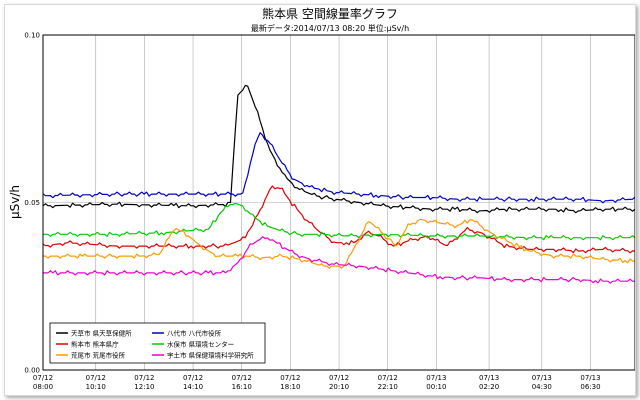 Image resolution: width=640 pixels, height=400 pixels. What do you see at coordinates (210, 355) in the screenshot?
I see `legend-entry: 宇土市 県保健環境科学研究所` at bounding box center [210, 355].